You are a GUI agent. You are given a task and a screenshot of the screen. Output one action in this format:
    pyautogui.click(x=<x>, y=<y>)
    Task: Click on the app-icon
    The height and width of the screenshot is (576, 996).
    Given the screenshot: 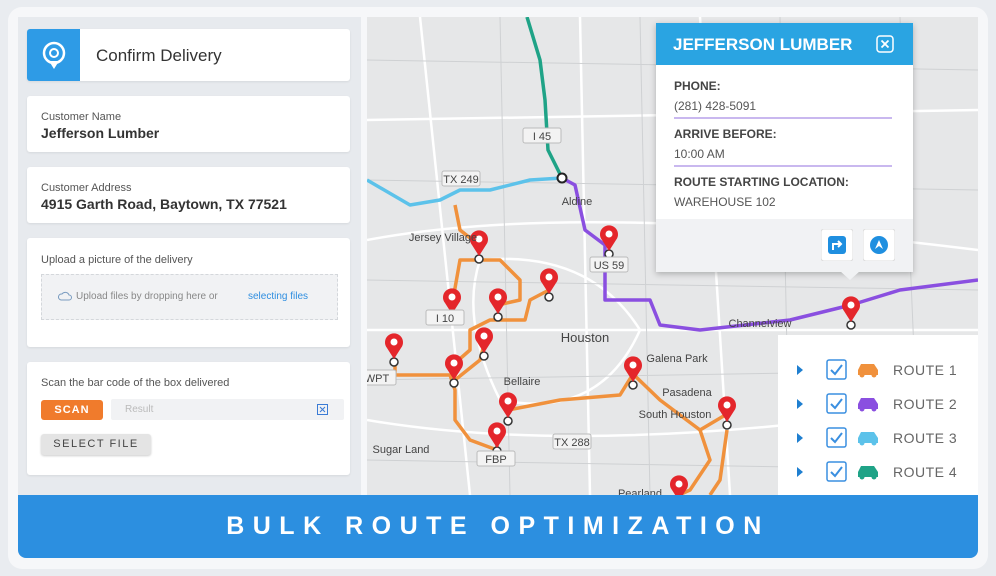 What is the action you would take?
    pyautogui.click(x=53, y=55)
    